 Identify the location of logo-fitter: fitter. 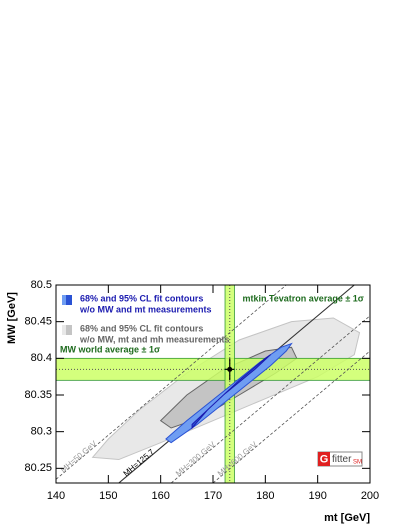
(342, 459).